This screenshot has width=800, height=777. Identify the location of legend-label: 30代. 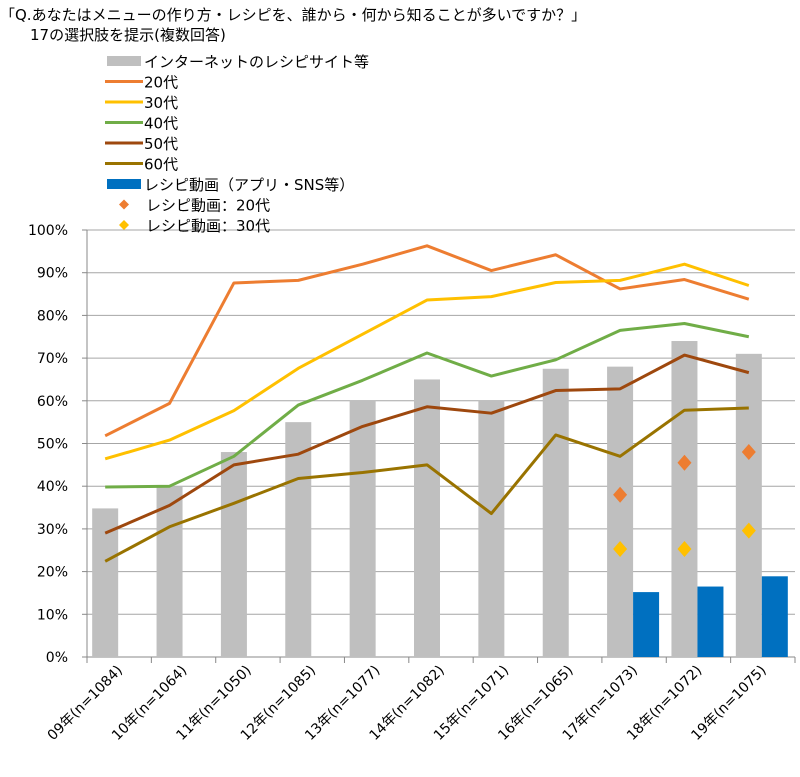
(161, 103).